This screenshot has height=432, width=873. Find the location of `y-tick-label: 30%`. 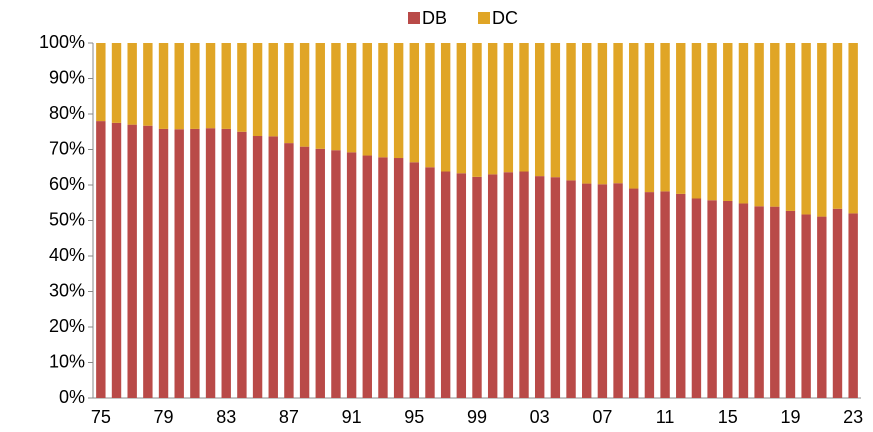

y-tick-label: 30% is located at coordinates (67, 290).